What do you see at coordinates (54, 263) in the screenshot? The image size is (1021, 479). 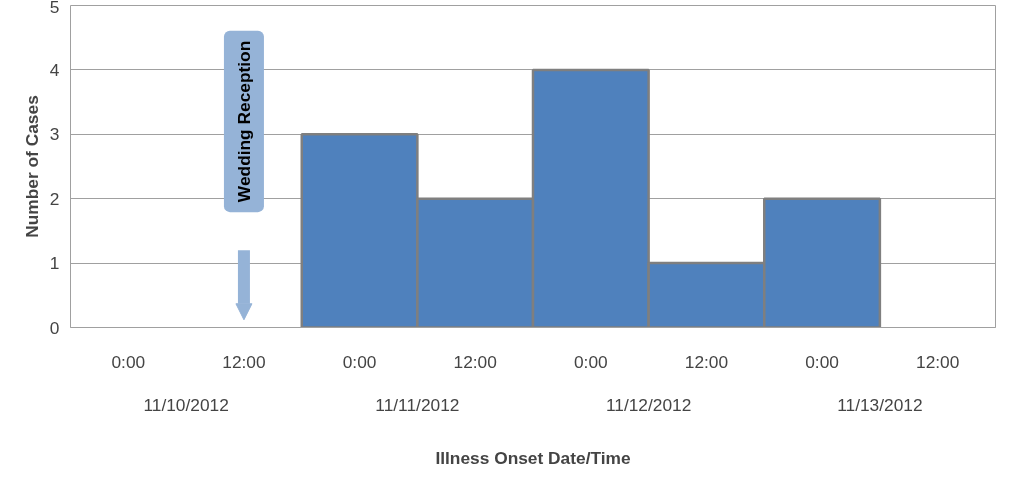 I see `y-tick-label: 1` at bounding box center [54, 263].